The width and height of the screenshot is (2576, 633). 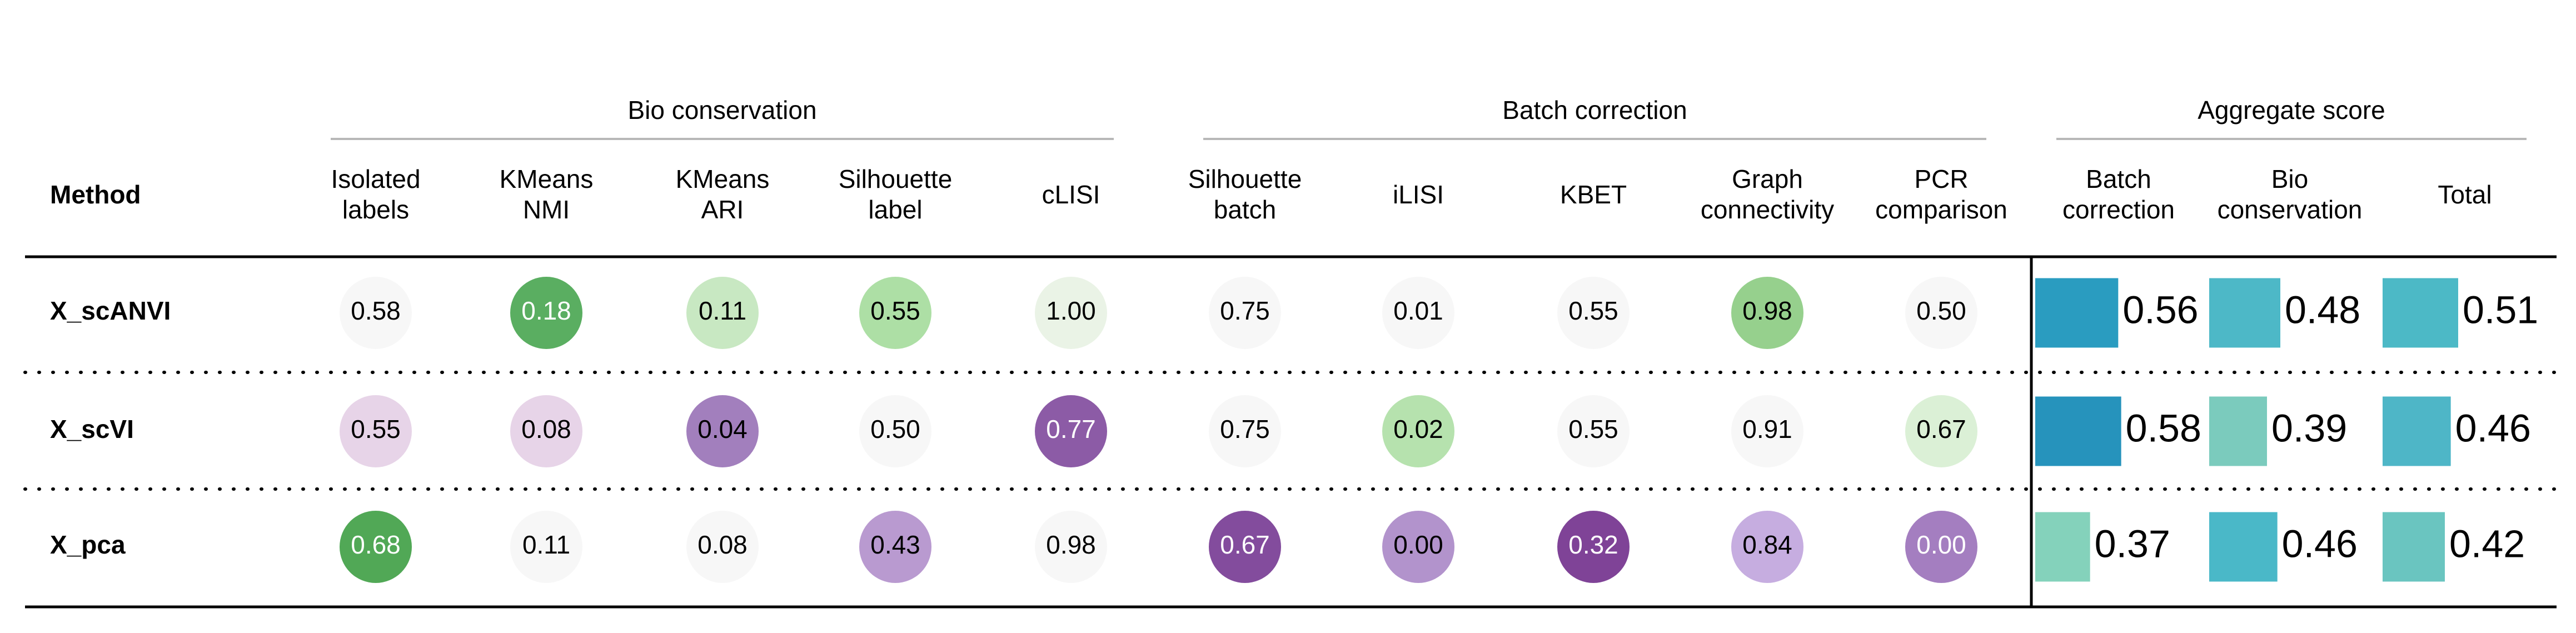 What do you see at coordinates (2118, 209) in the screenshot?
I see `column-header: correction` at bounding box center [2118, 209].